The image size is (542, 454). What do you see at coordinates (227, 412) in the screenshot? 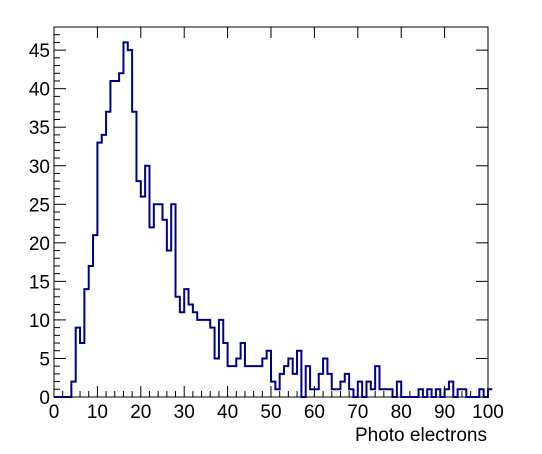
I see `x-tick-label: 40` at bounding box center [227, 412].